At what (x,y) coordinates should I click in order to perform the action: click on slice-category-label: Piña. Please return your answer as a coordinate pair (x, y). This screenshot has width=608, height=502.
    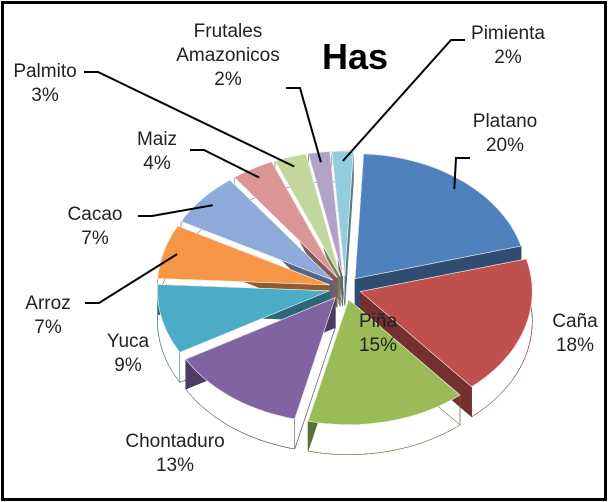
    Looking at the image, I should click on (378, 321).